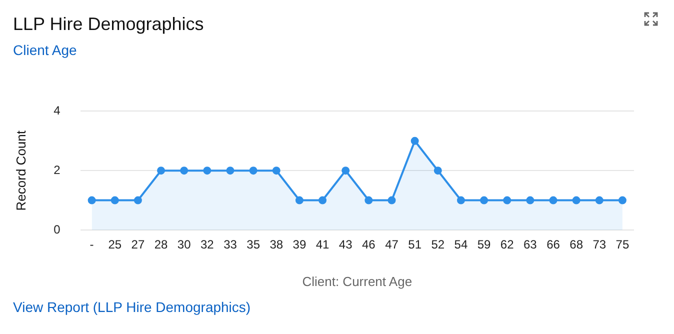  What do you see at coordinates (277, 245) in the screenshot?
I see `x-tick-label: 38` at bounding box center [277, 245].